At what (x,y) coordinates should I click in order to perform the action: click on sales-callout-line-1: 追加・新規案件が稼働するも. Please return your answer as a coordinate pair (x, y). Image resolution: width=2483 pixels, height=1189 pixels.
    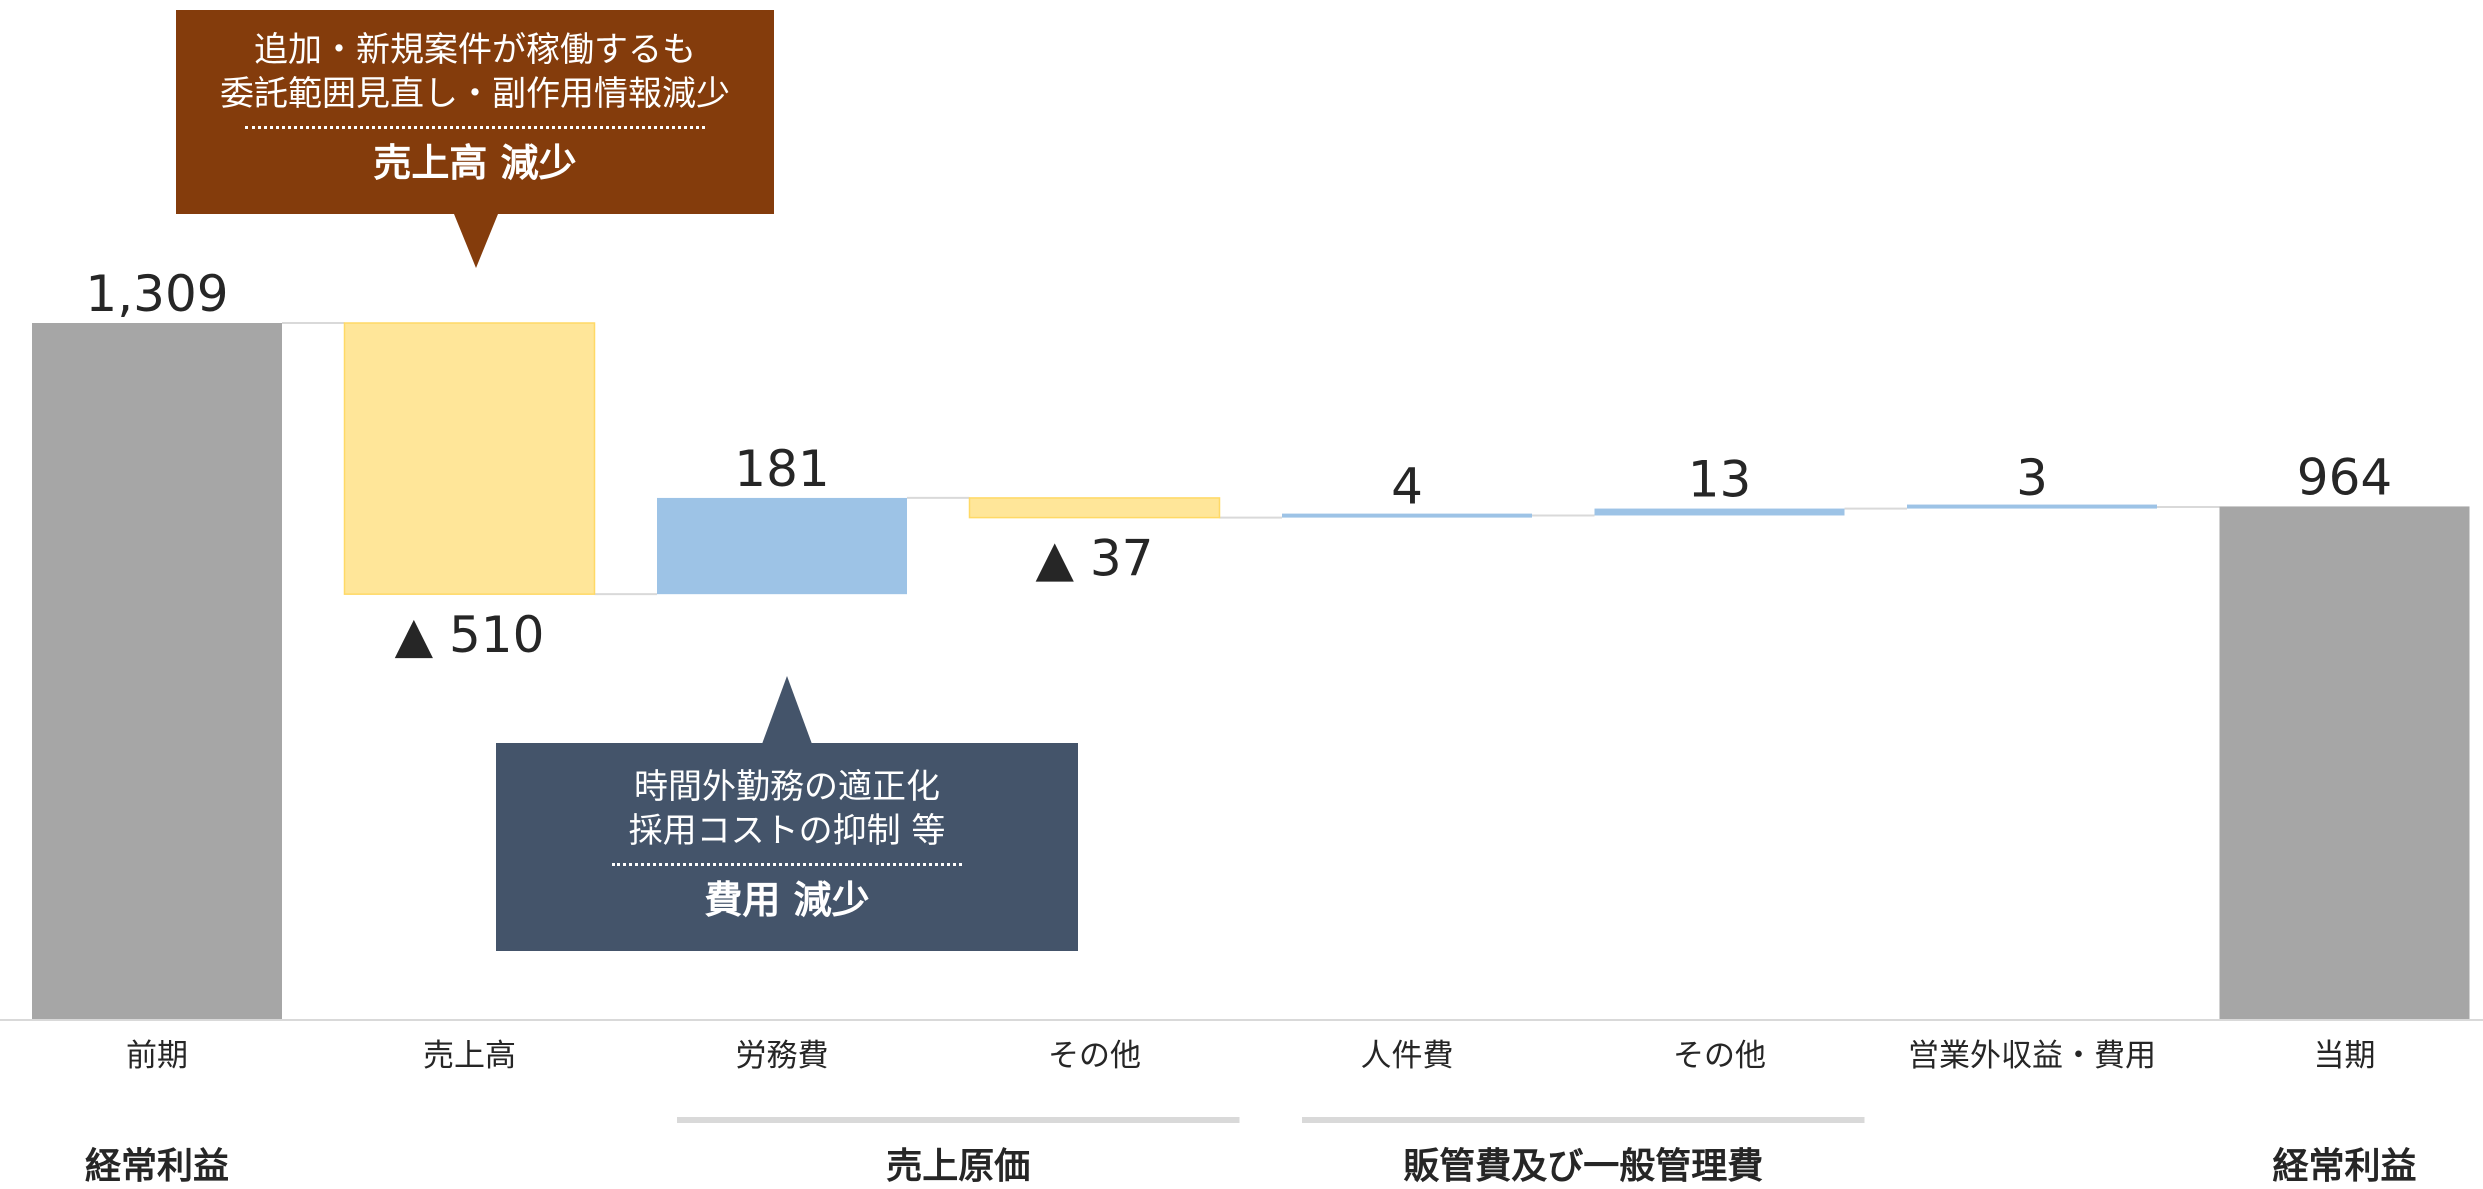
    Looking at the image, I should click on (475, 50).